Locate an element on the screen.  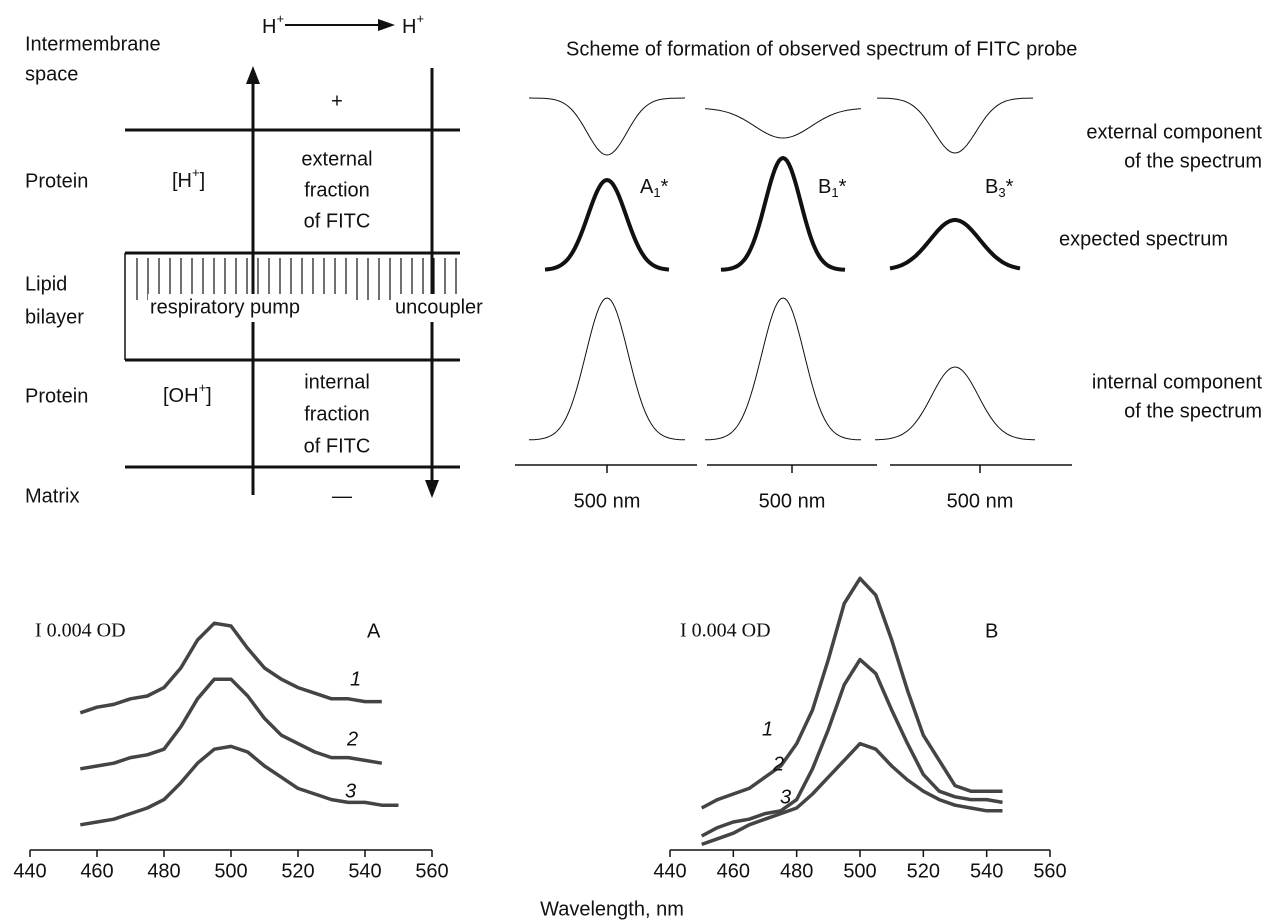
concentration: [H+] is located at coordinates (188, 178).